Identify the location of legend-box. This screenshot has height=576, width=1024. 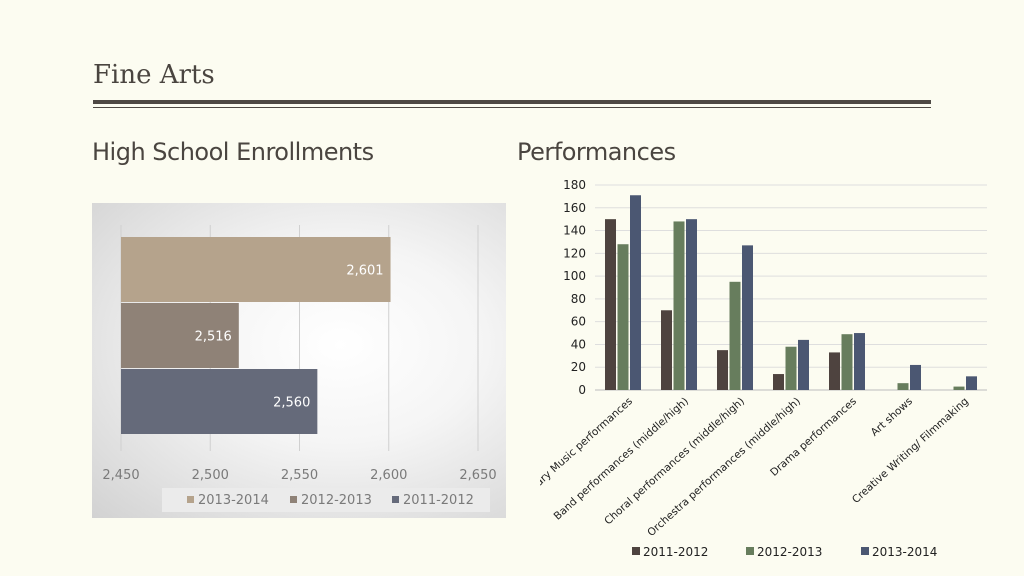
(326, 500).